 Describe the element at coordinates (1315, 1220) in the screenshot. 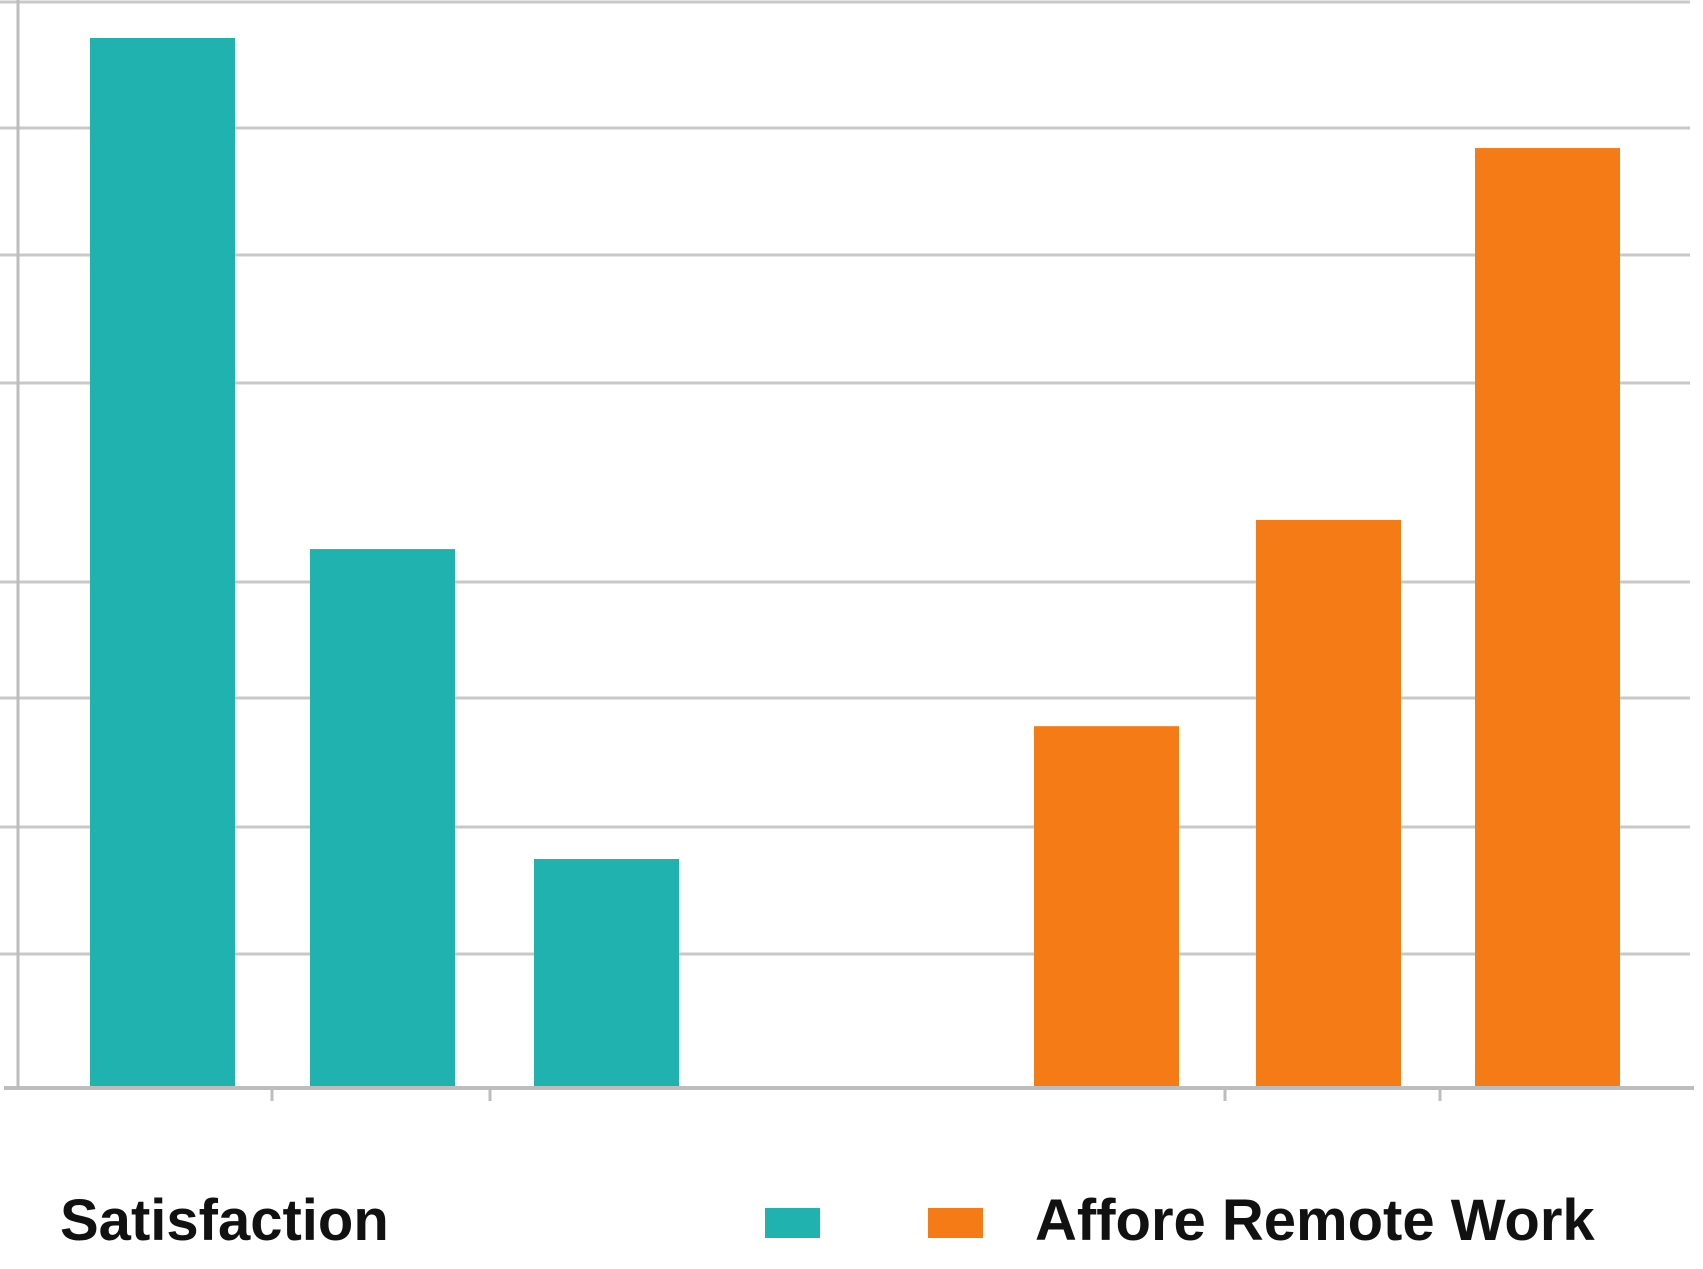

I see `legend-series-label: Affore Remote Work` at that location.